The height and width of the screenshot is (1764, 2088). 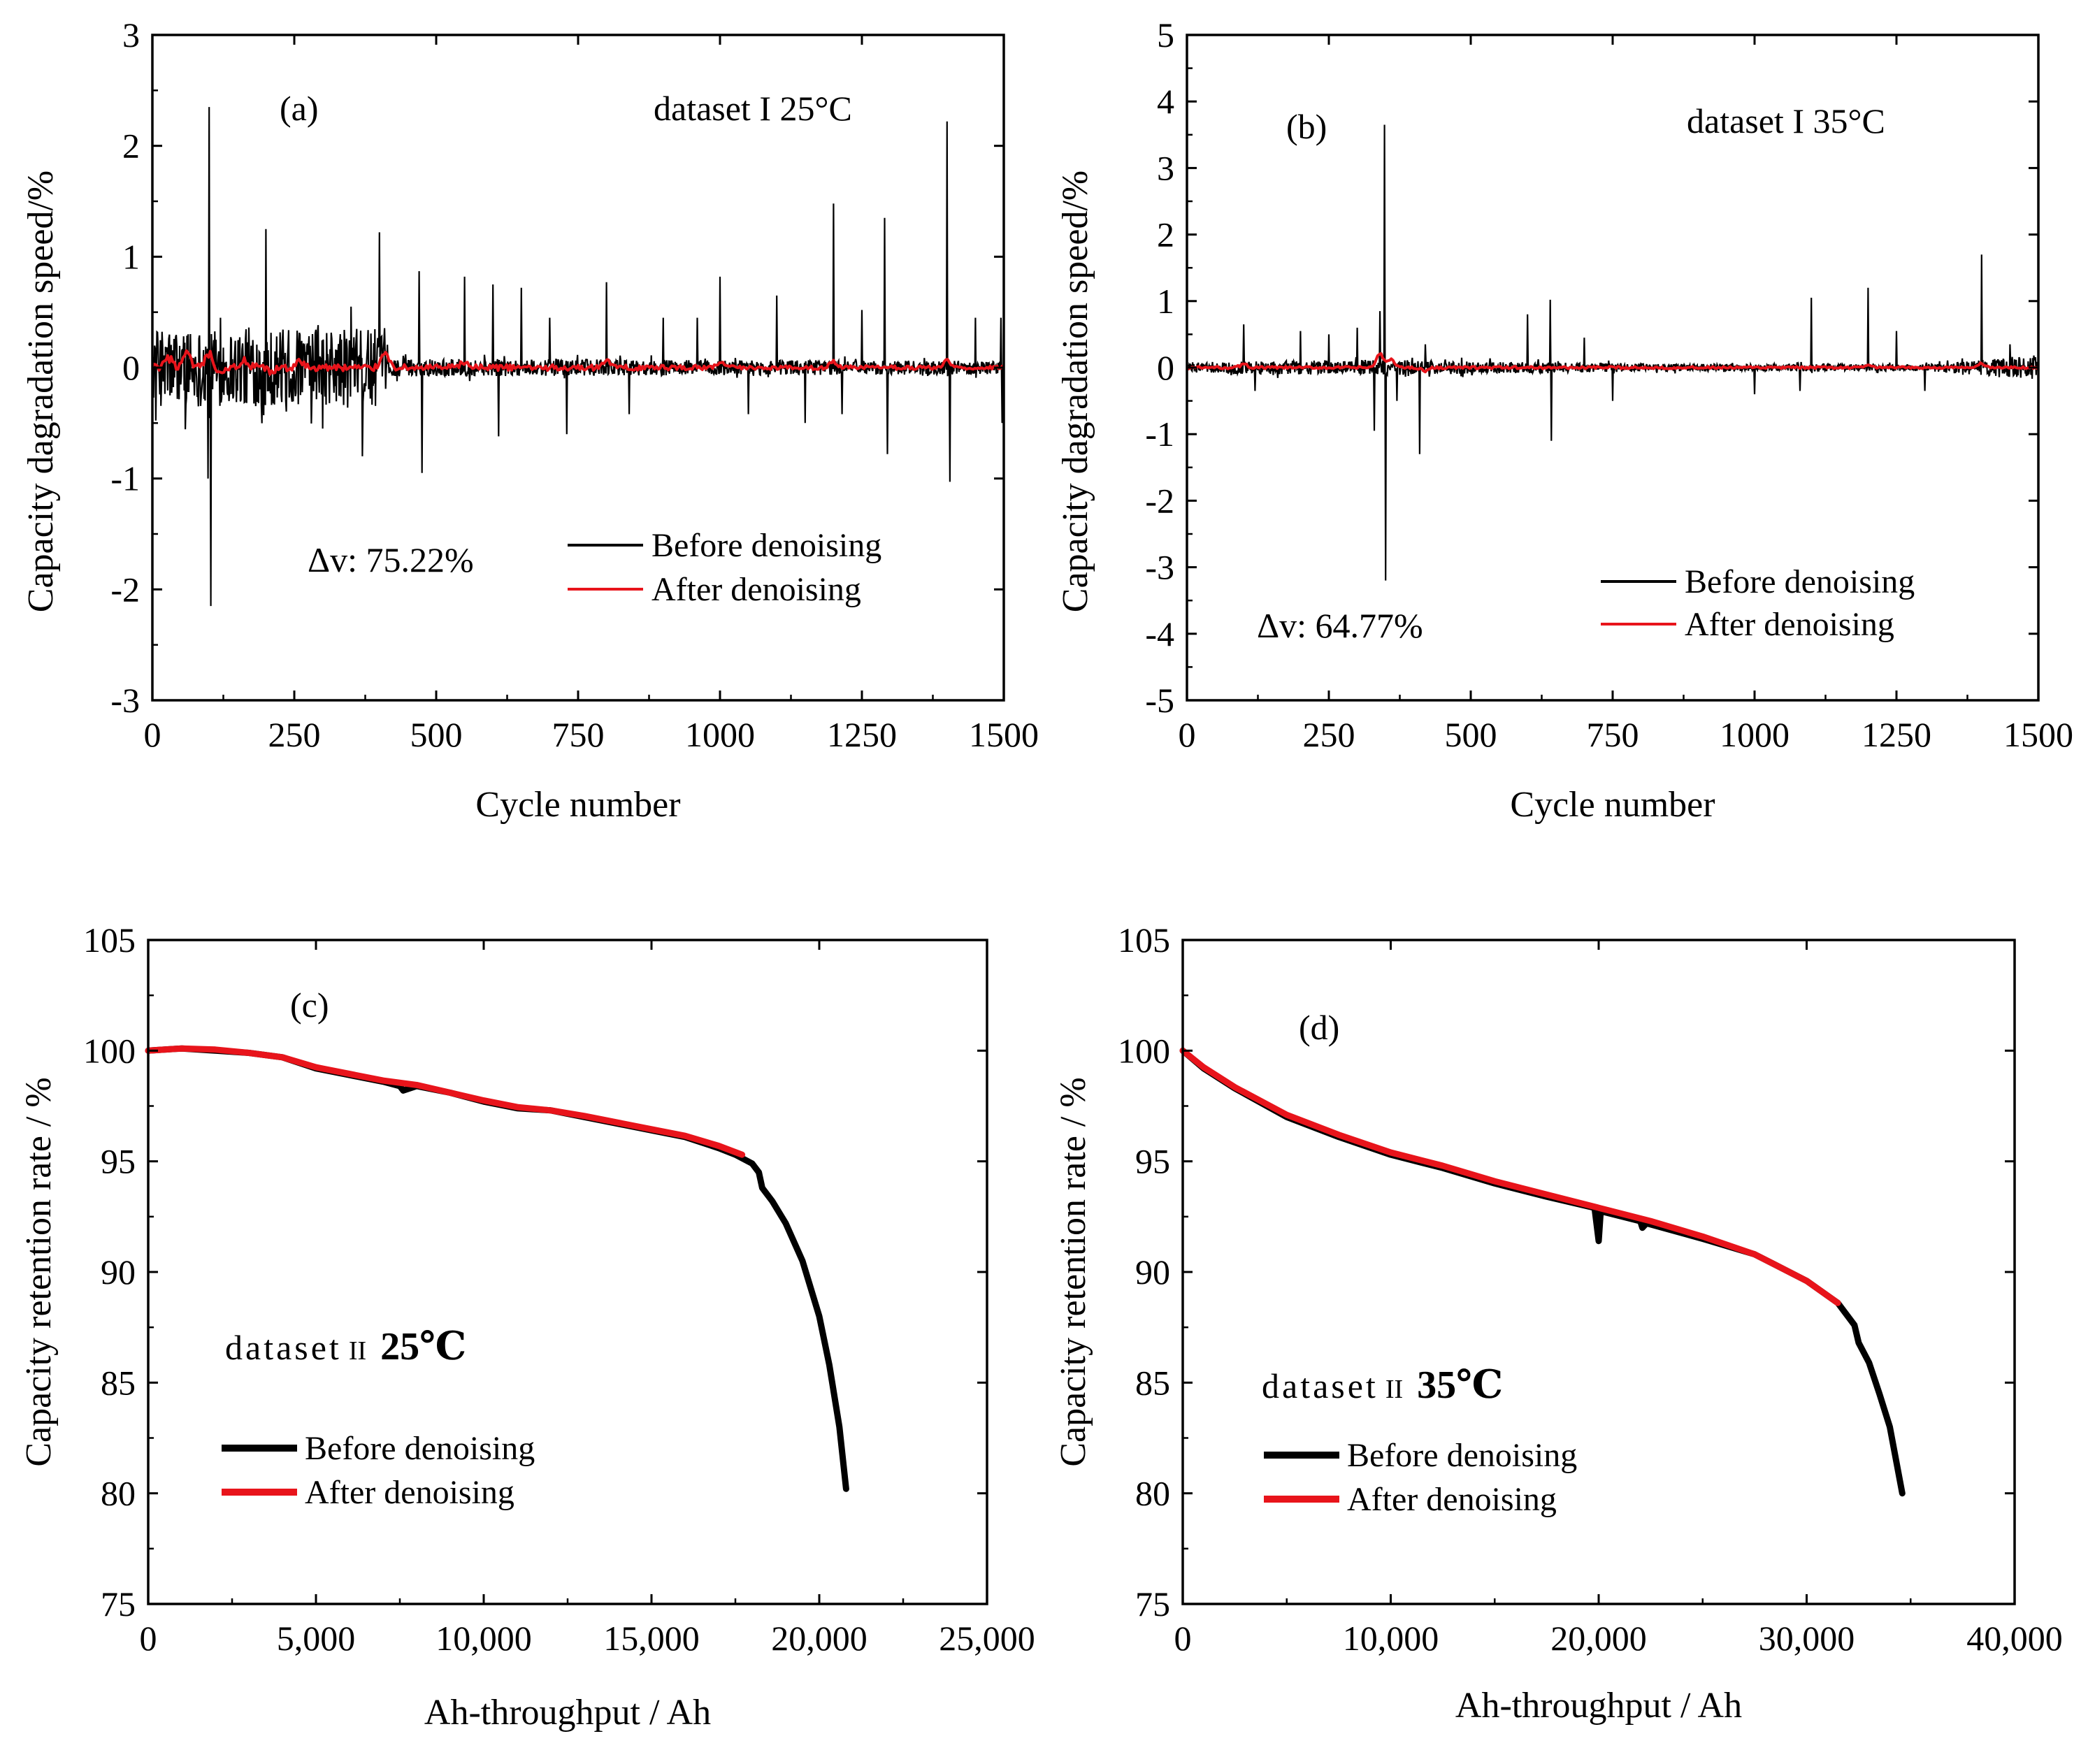 I want to click on panel-c-dataset-word: dataset, so click(x=283, y=1347).